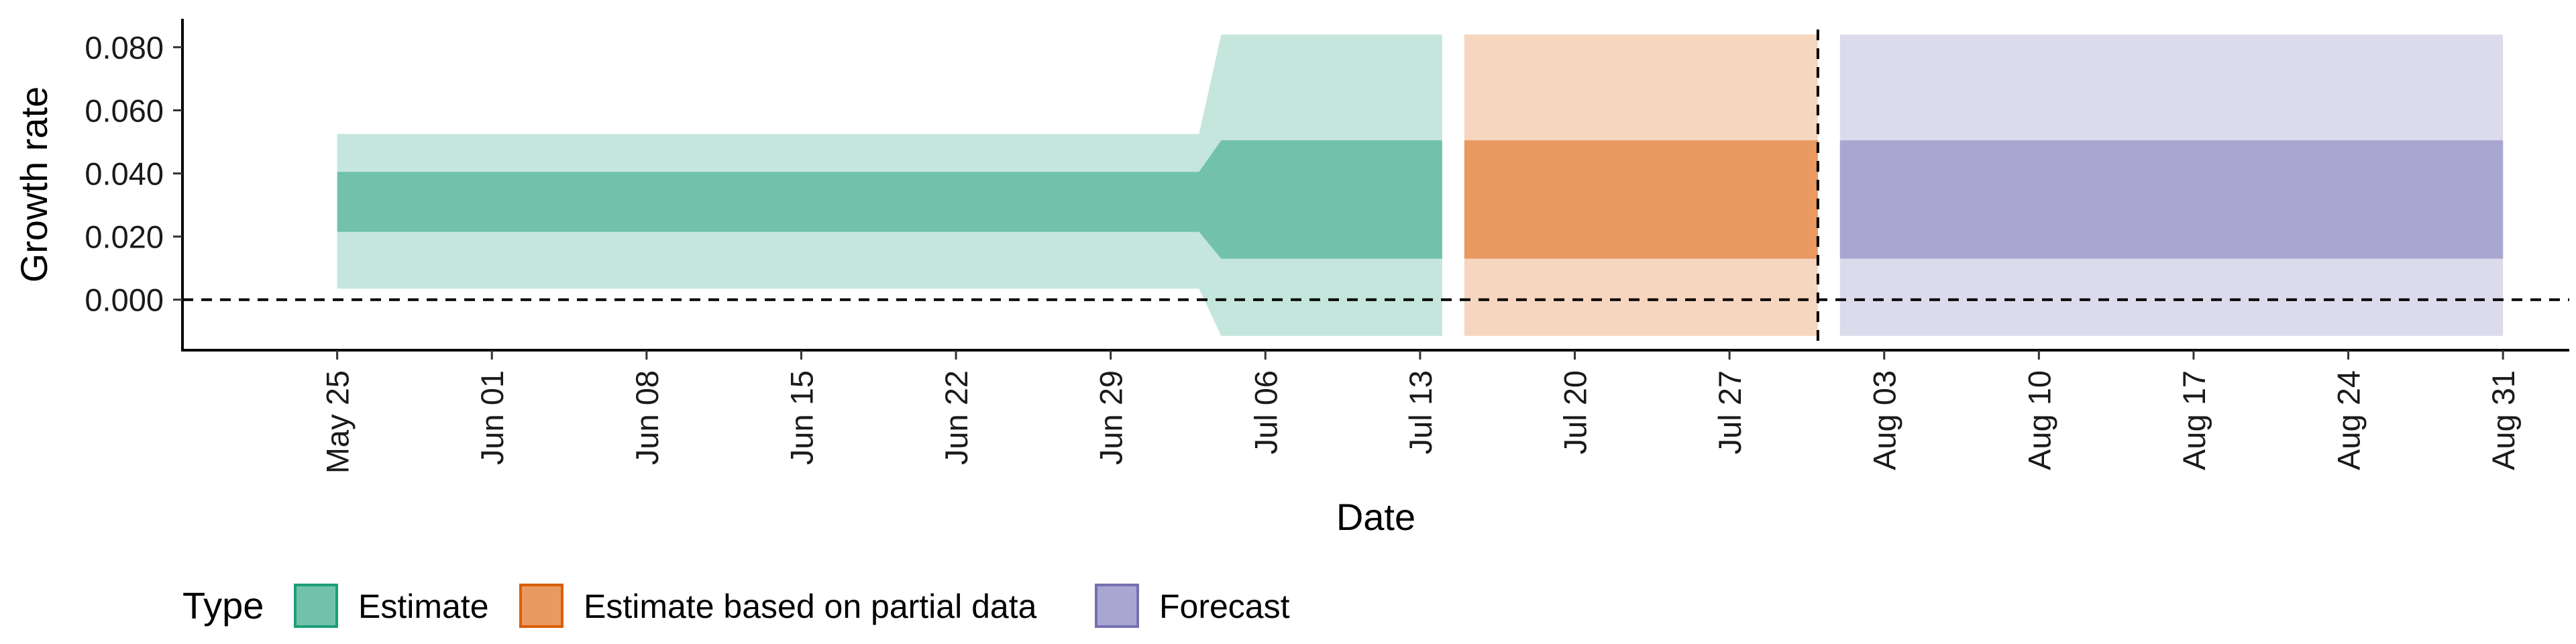 The width and height of the screenshot is (2576, 644). I want to click on y-axis-ticks: 0.000 0.020 0.040 0.060 0.080, so click(133, 174).